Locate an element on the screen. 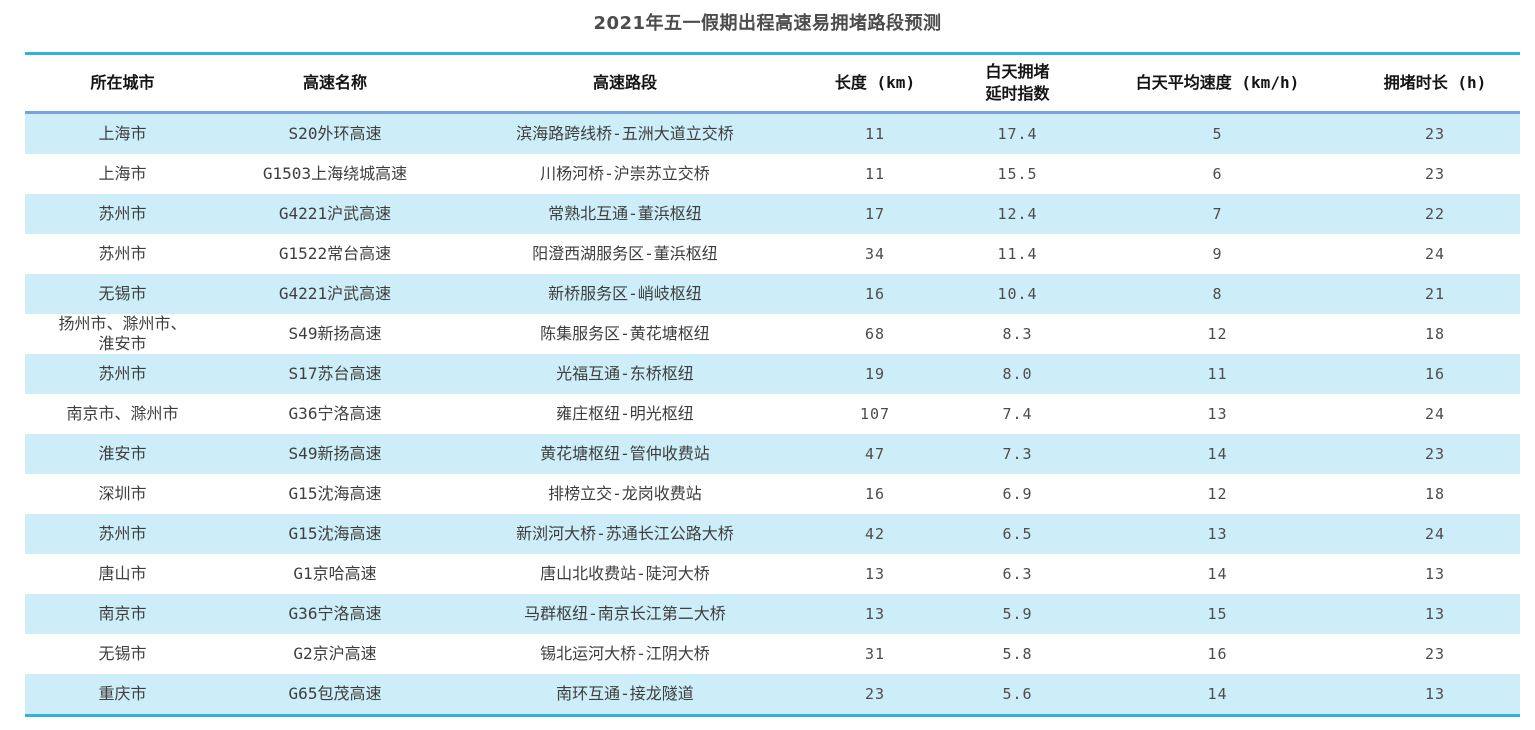  table-row: 苏州市 G4221沪武高速 常熟北互通-董浜枢纽 17 12.4 7 22 is located at coordinates (772, 214).